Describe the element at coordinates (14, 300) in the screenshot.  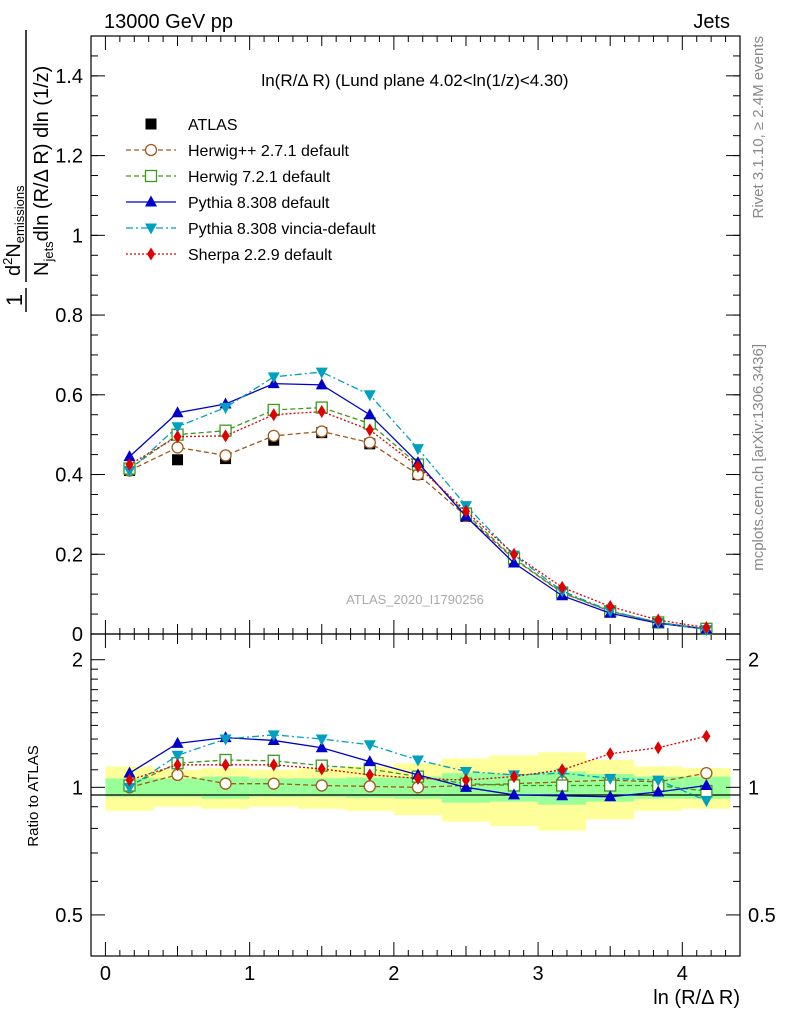
I see `ylabel-frac-one: 1` at that location.